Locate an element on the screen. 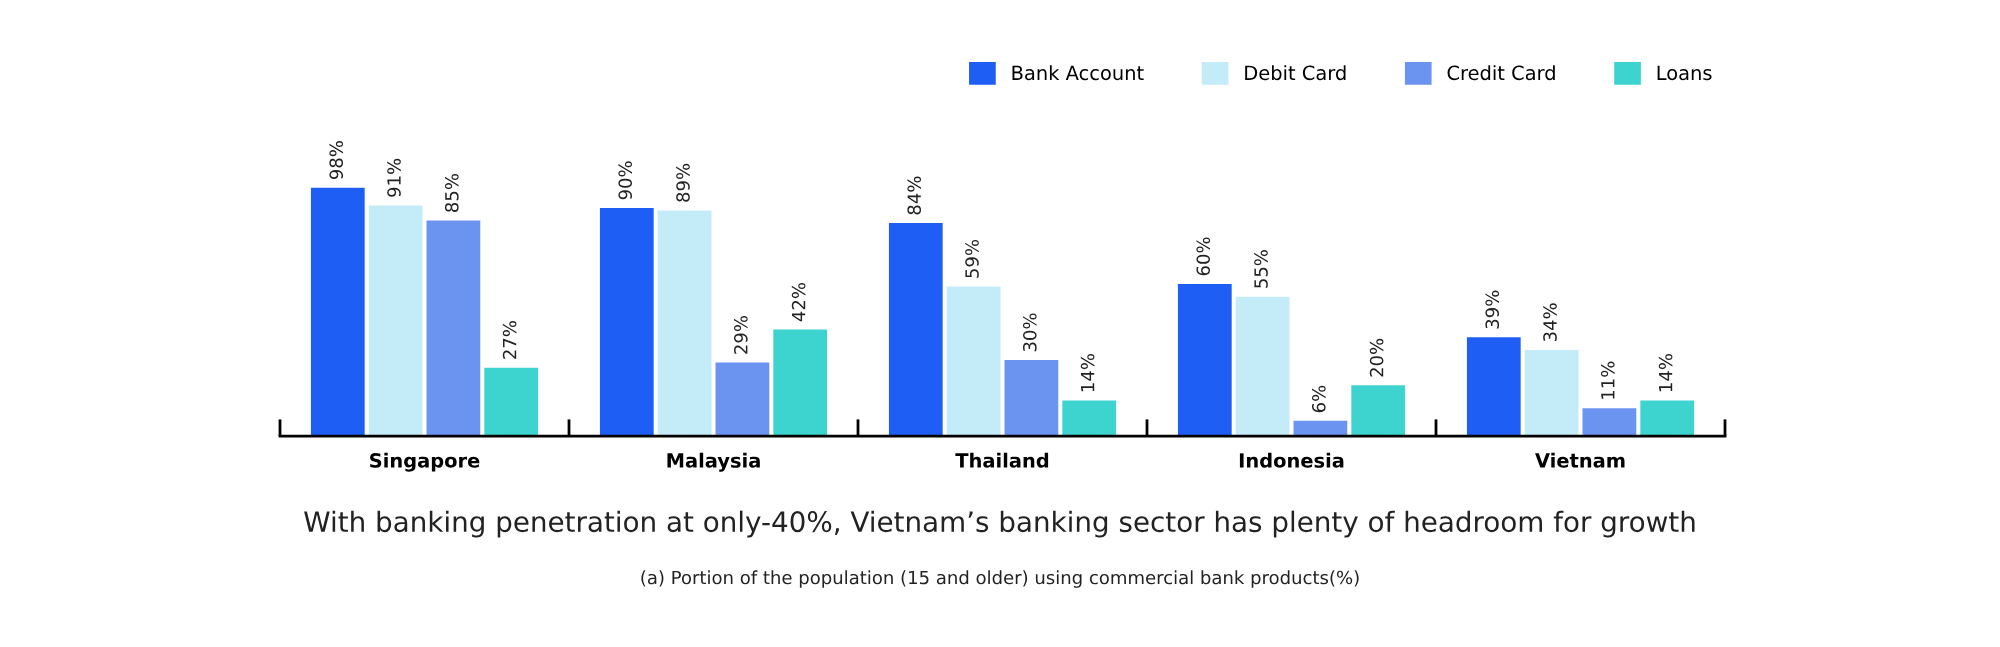 This screenshot has height=647, width=2000. data-label: 90% is located at coordinates (625, 180).